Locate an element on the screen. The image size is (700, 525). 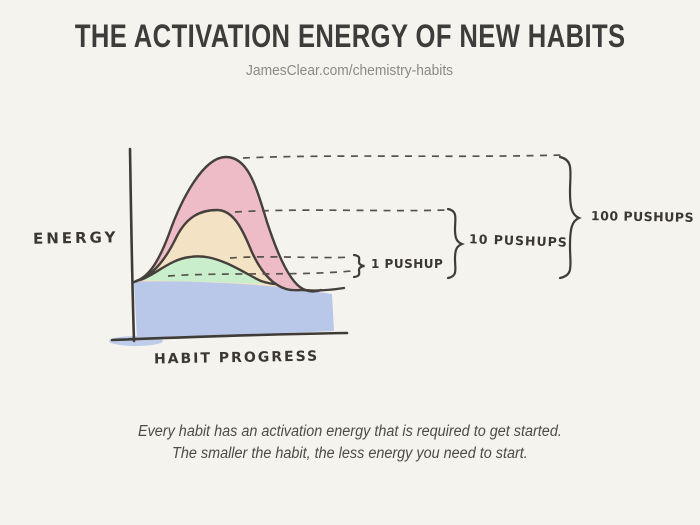
dashed-line-1-pushup-peak is located at coordinates (290, 257).